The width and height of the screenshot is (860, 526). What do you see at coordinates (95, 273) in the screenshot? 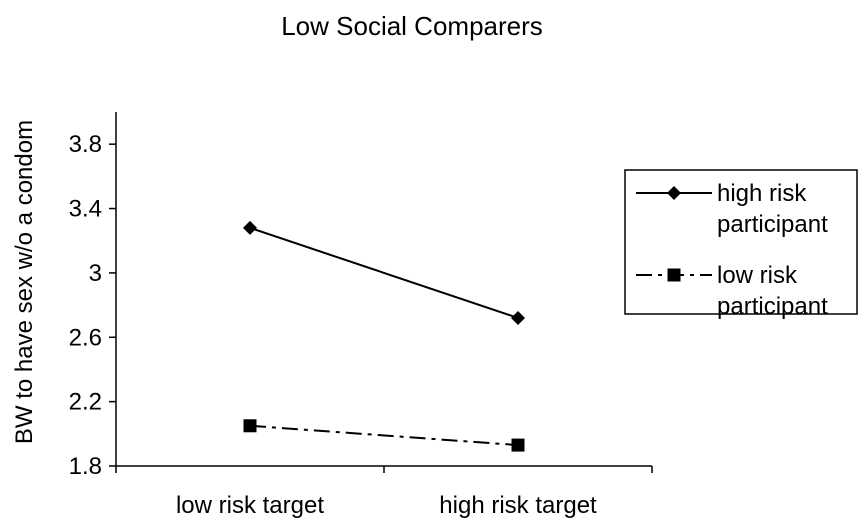
I see `y-tick-label: 3` at bounding box center [95, 273].